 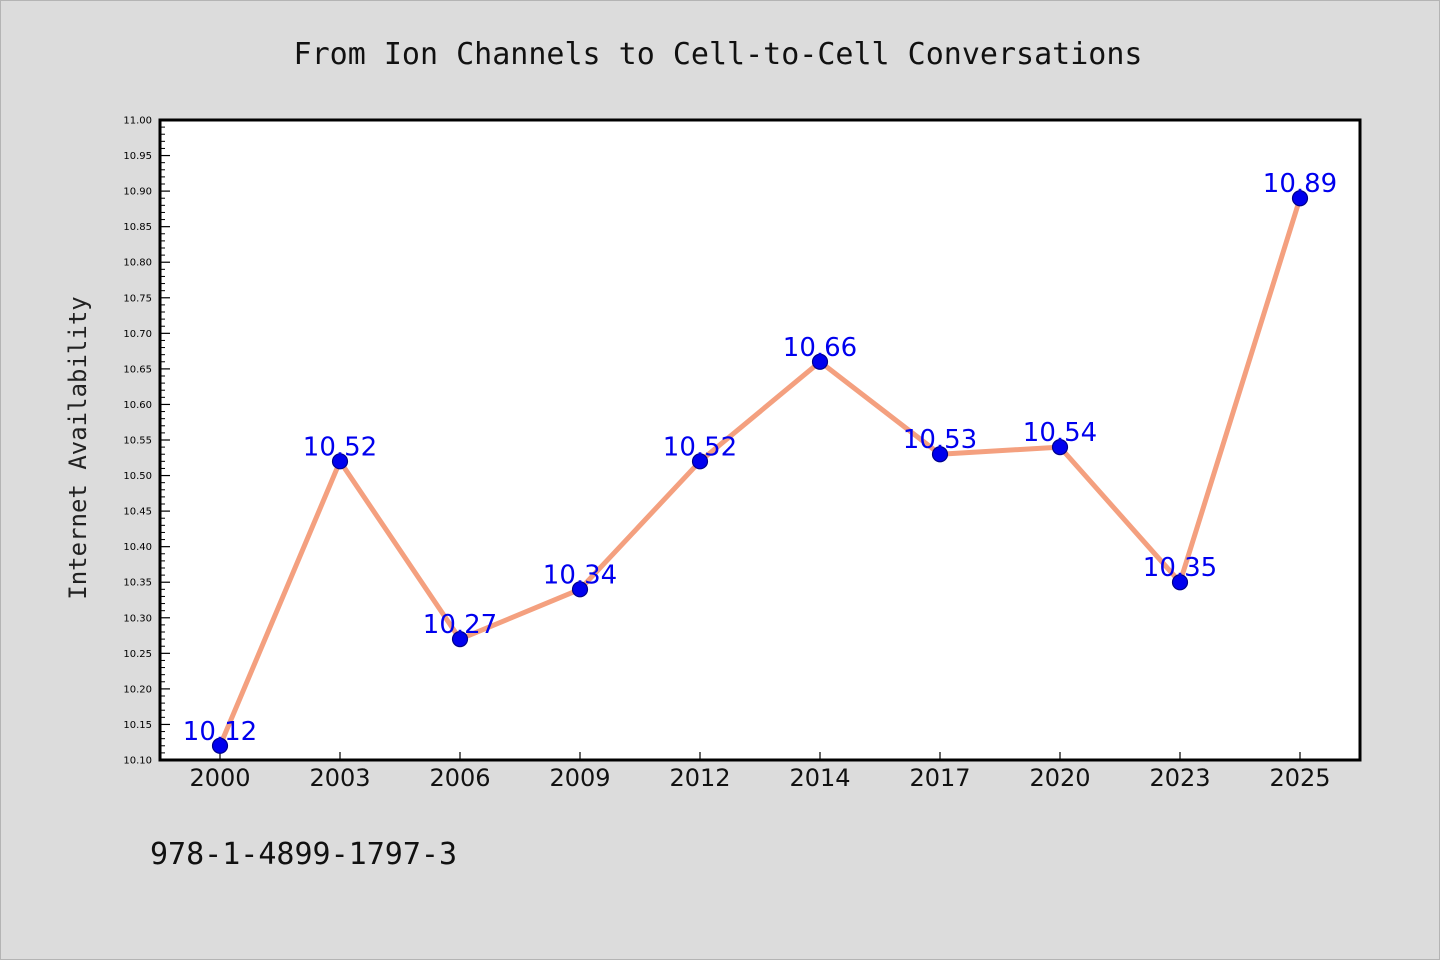 I want to click on y-tick-label: 10.95, so click(x=137, y=156).